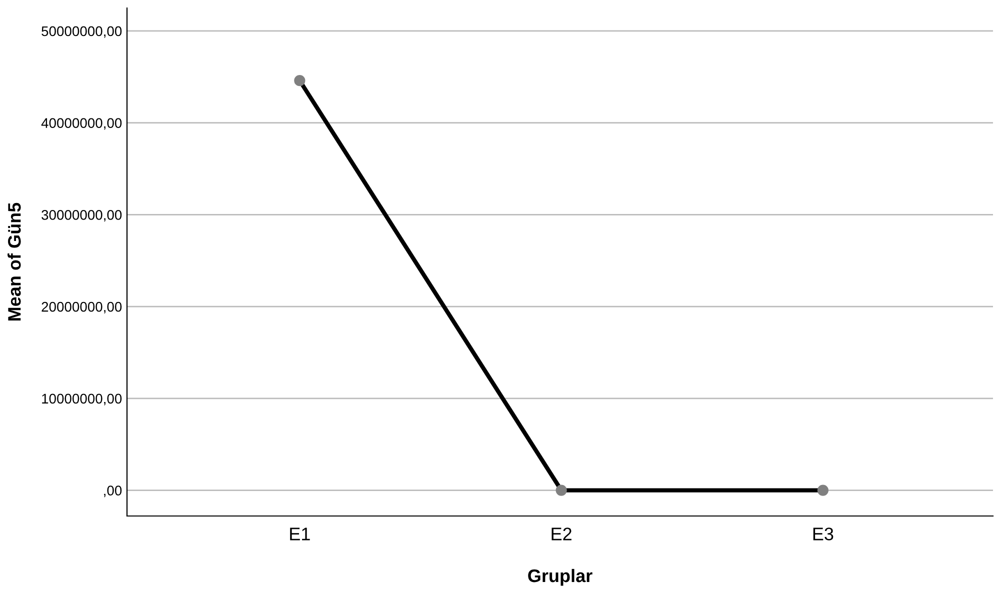 The width and height of the screenshot is (996, 589). What do you see at coordinates (82, 216) in the screenshot?
I see `y-tick-label: 30000000,00` at bounding box center [82, 216].